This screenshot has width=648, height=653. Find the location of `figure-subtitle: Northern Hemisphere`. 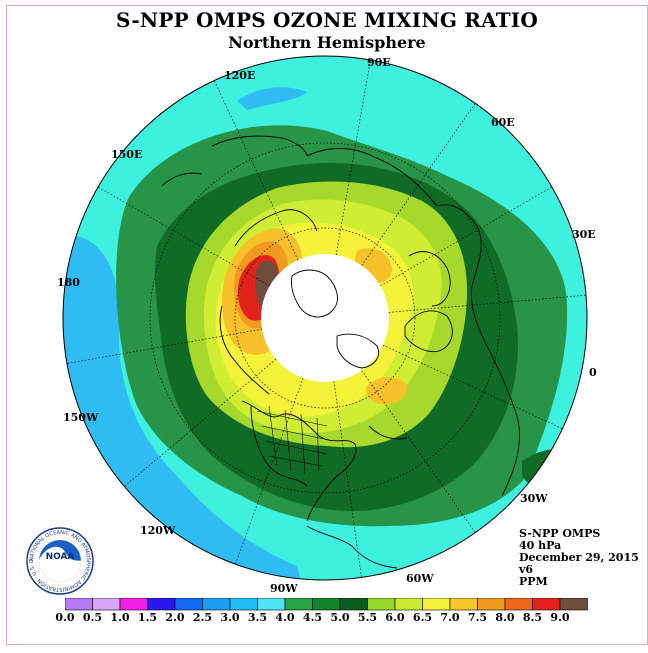

figure-subtitle: Northern Hemisphere is located at coordinates (327, 42).